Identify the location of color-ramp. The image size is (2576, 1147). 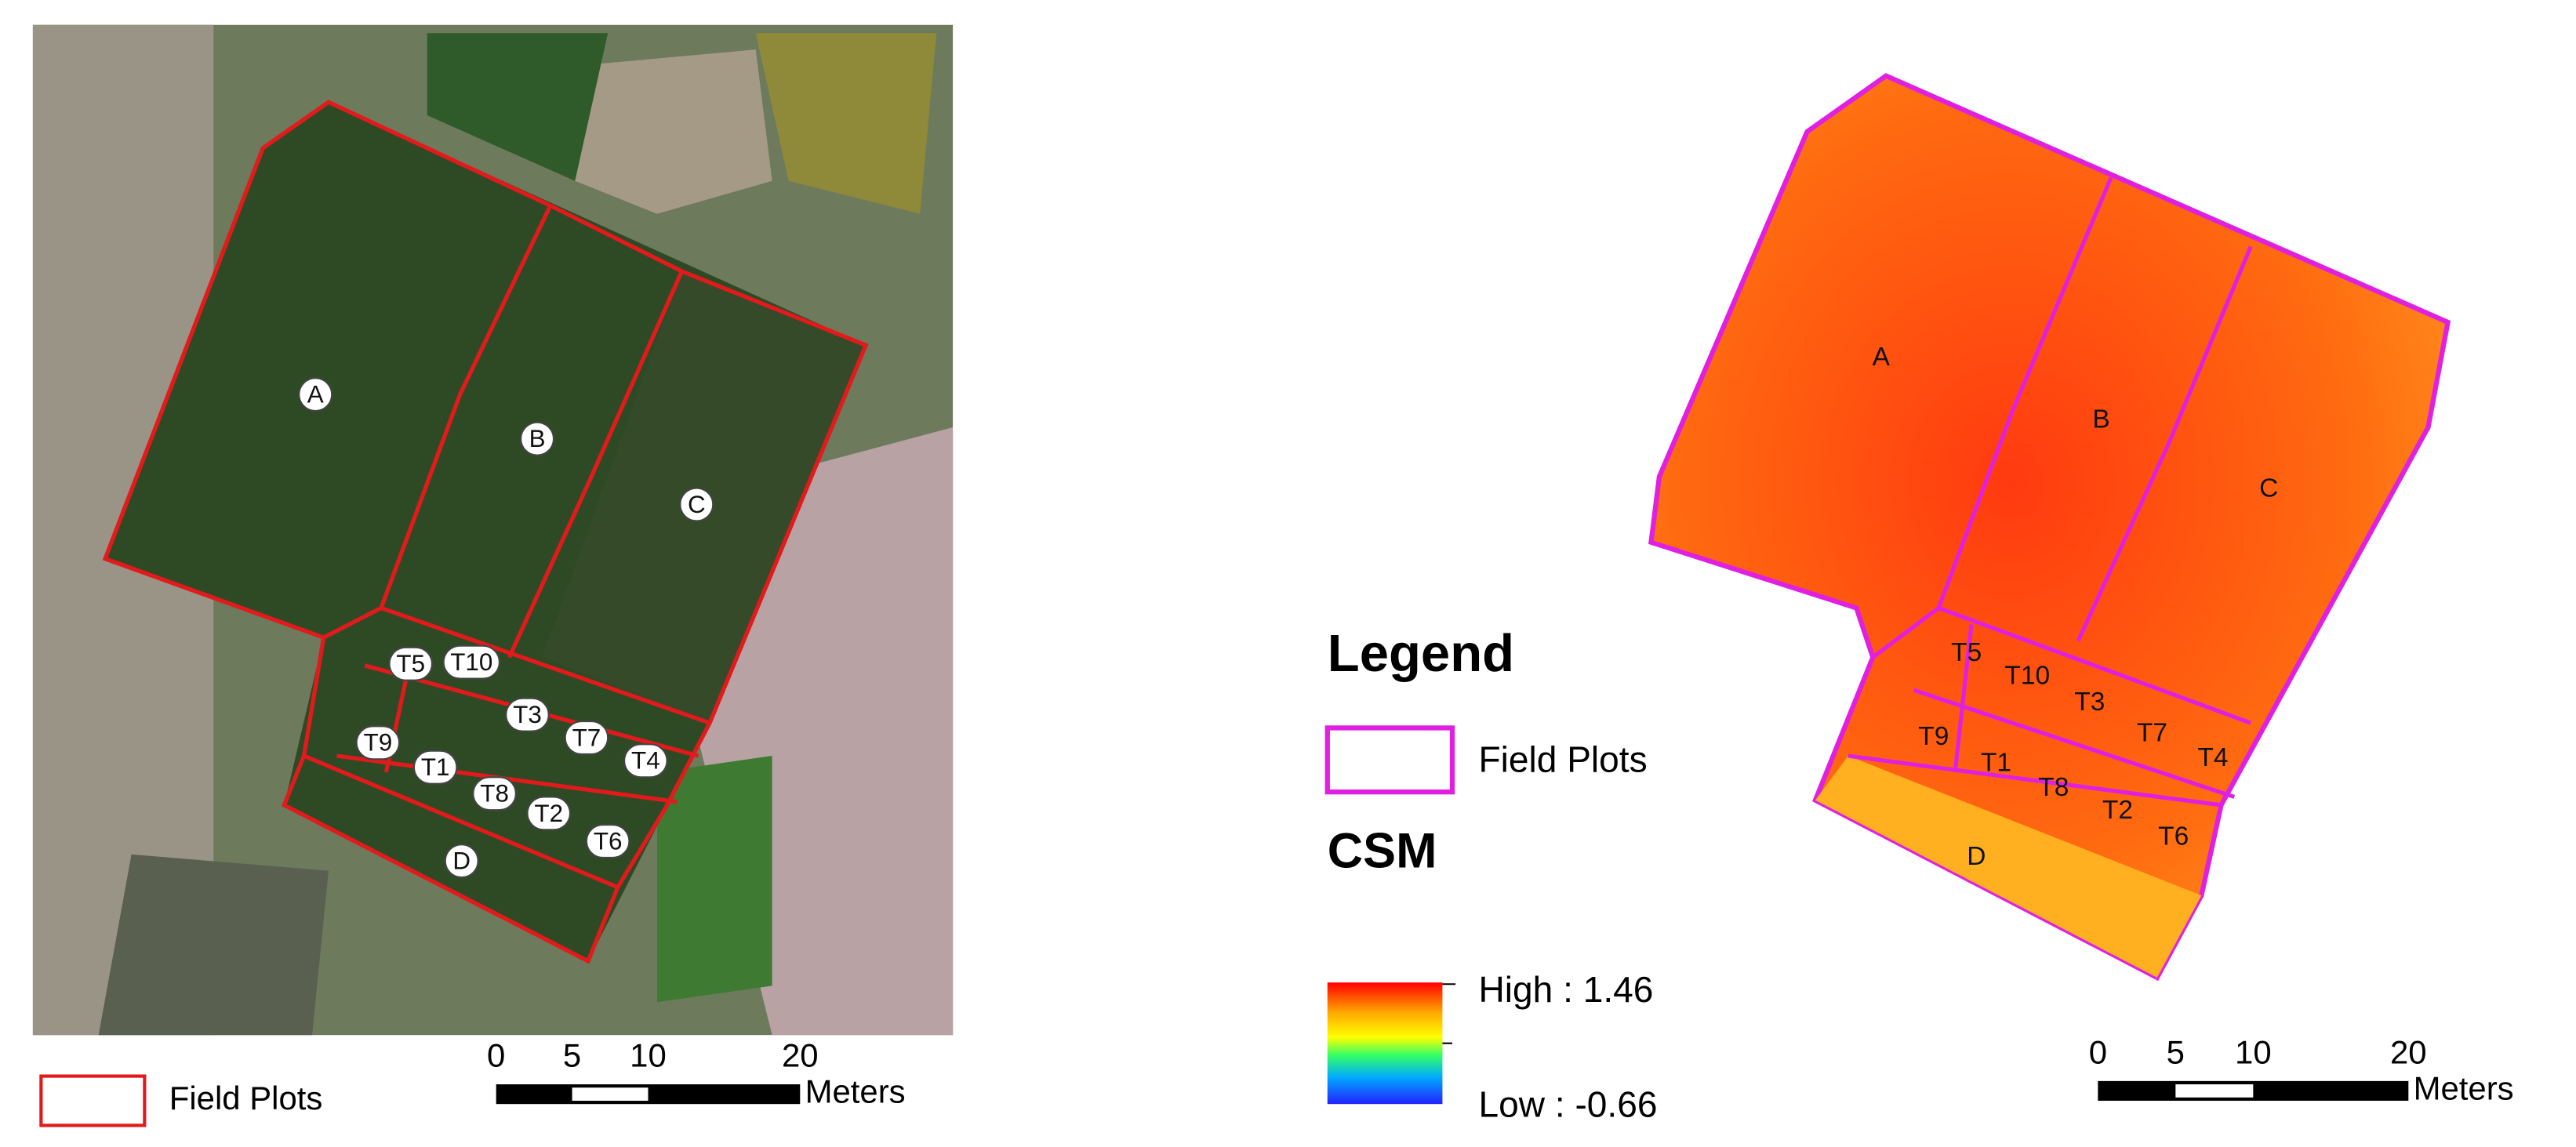
(1385, 1043).